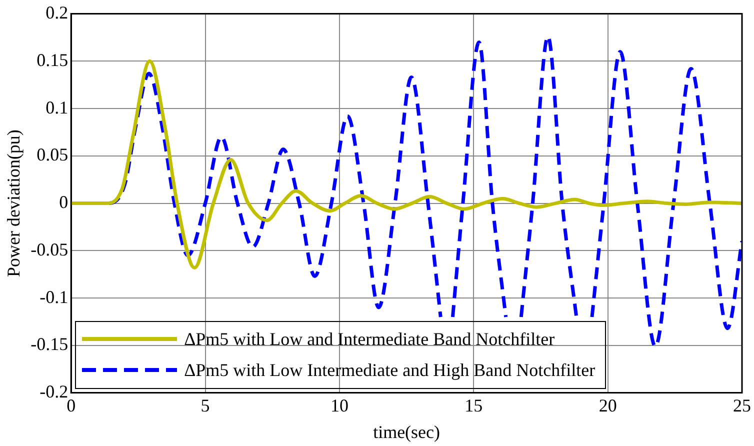 The width and height of the screenshot is (754, 446). I want to click on y-tick-label: -0.1, so click(54, 296).